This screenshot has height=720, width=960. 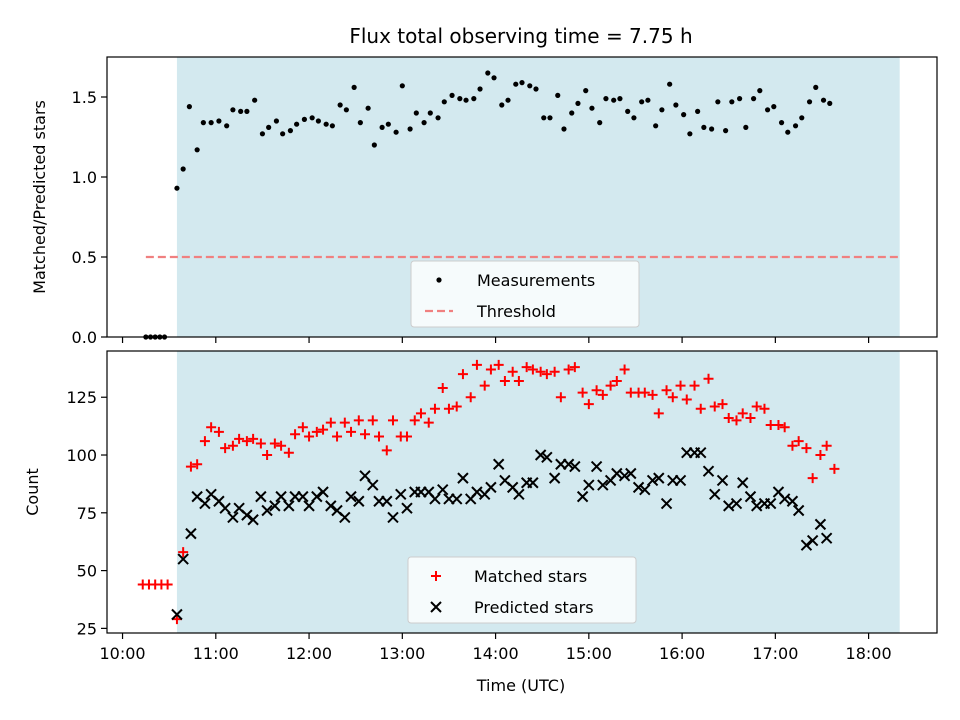 I want to click on y-tick-label: 50, so click(x=87, y=571).